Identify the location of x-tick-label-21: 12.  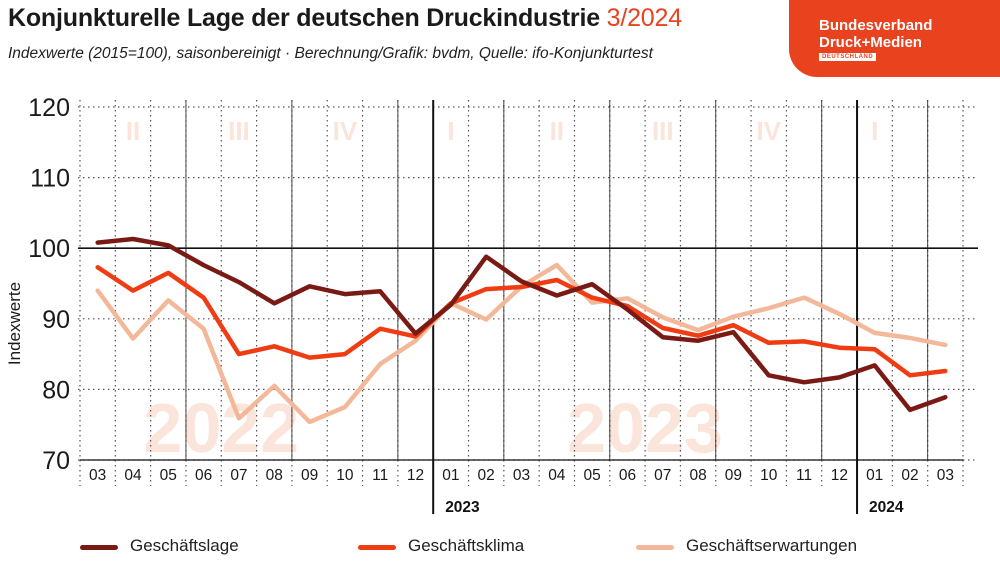
(839, 475).